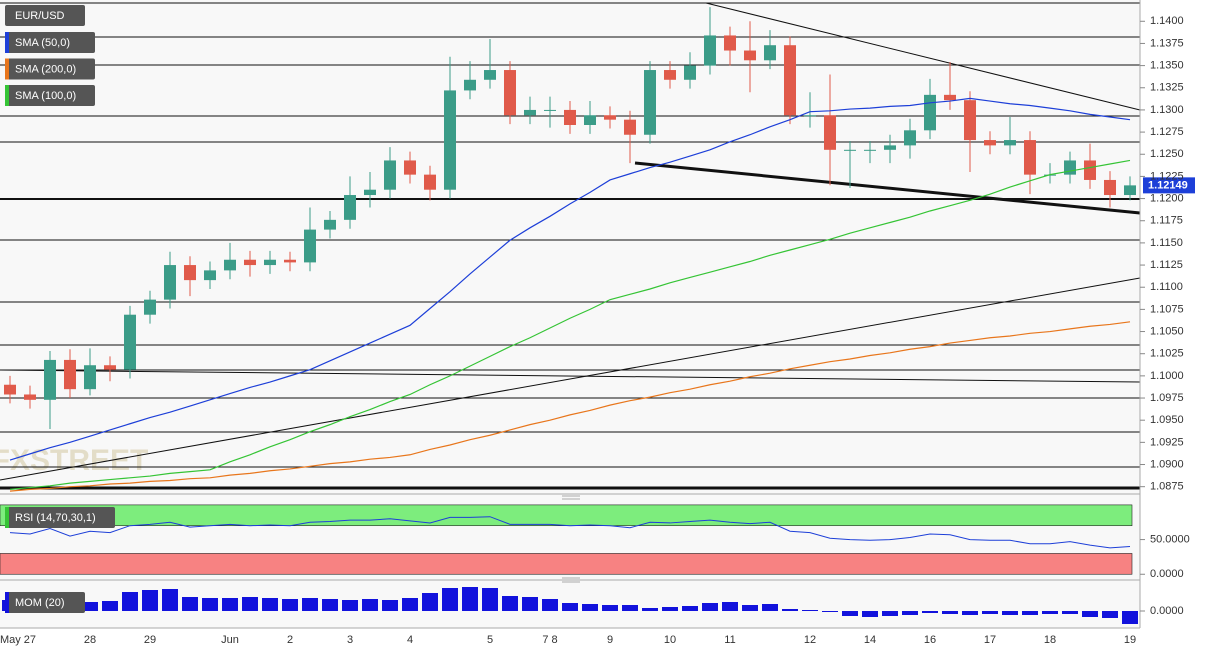 The height and width of the screenshot is (653, 1214). What do you see at coordinates (45, 96) in the screenshot?
I see `legend-label: SMA (100,0)` at bounding box center [45, 96].